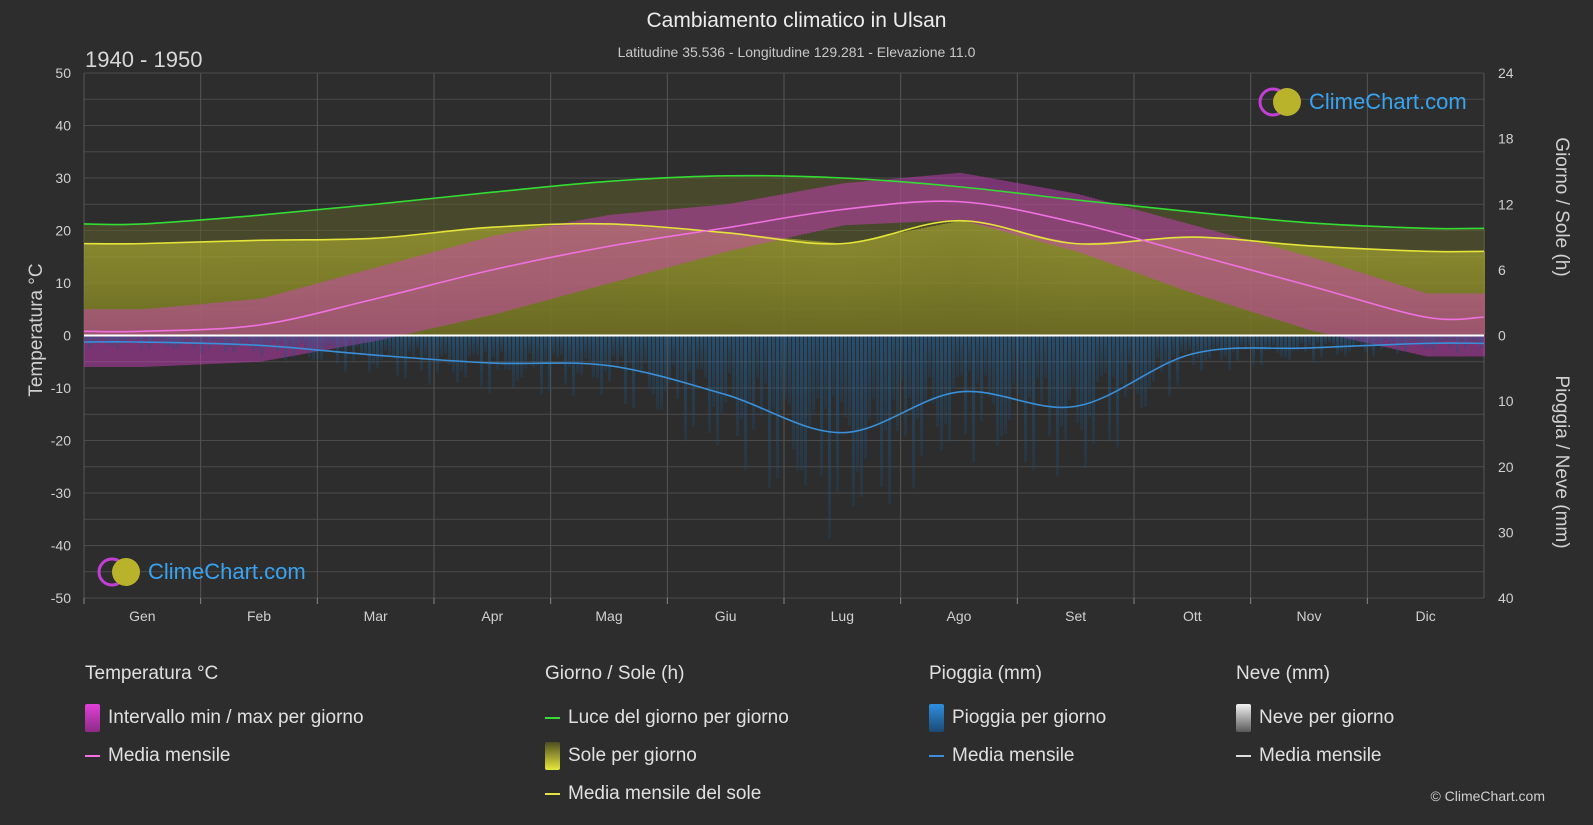 The image size is (1593, 825). What do you see at coordinates (678, 717) in the screenshot?
I see `legend-label: Luce del giorno per giorno` at bounding box center [678, 717].